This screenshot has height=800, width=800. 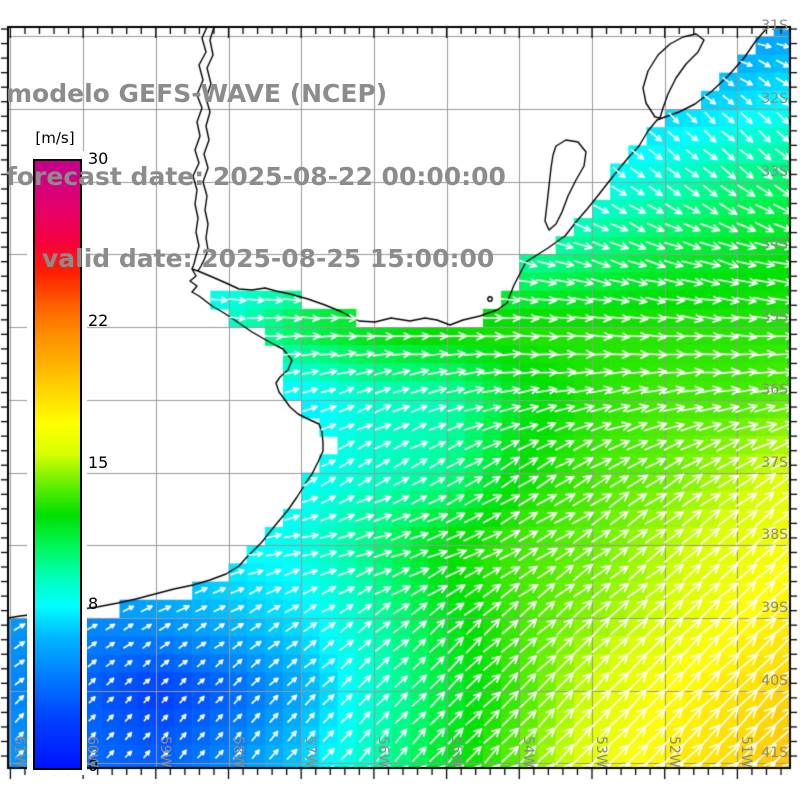 I want to click on lat-label-32S: 32S, so click(x=774, y=99).